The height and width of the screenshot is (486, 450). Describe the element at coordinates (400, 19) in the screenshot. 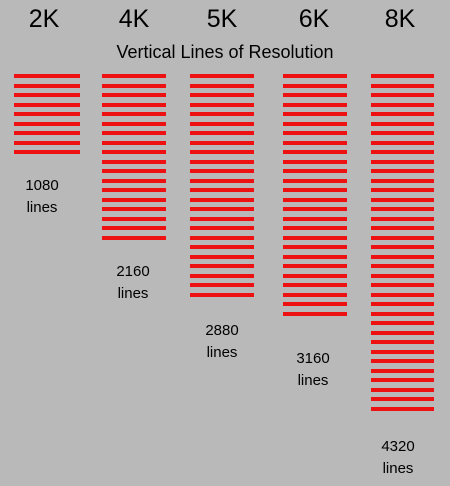

I see `label-8k: 8K` at that location.